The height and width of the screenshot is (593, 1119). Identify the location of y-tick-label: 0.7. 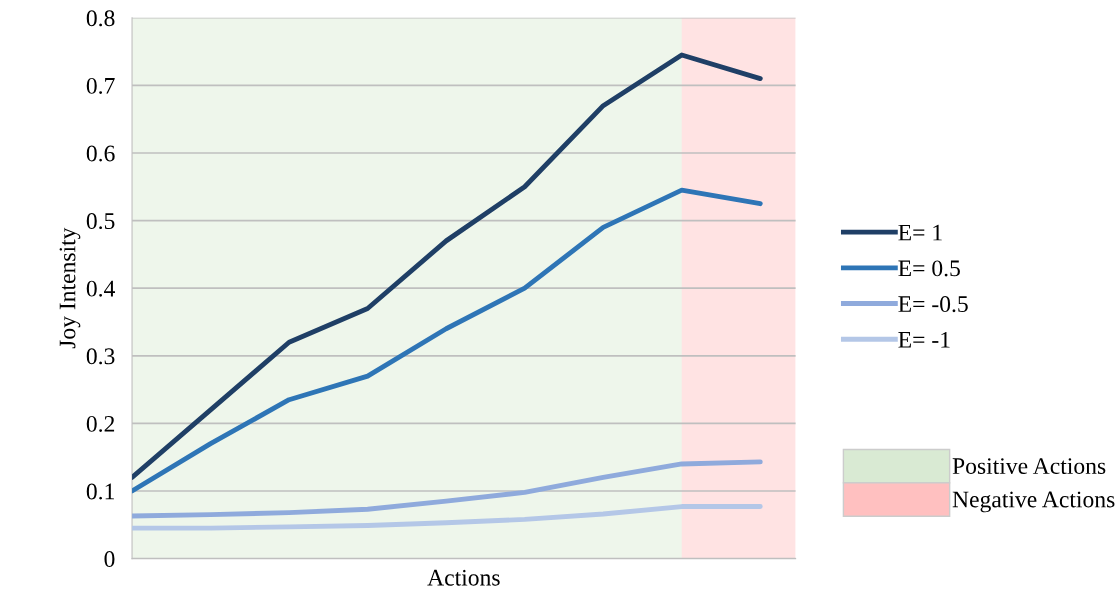
(100, 85).